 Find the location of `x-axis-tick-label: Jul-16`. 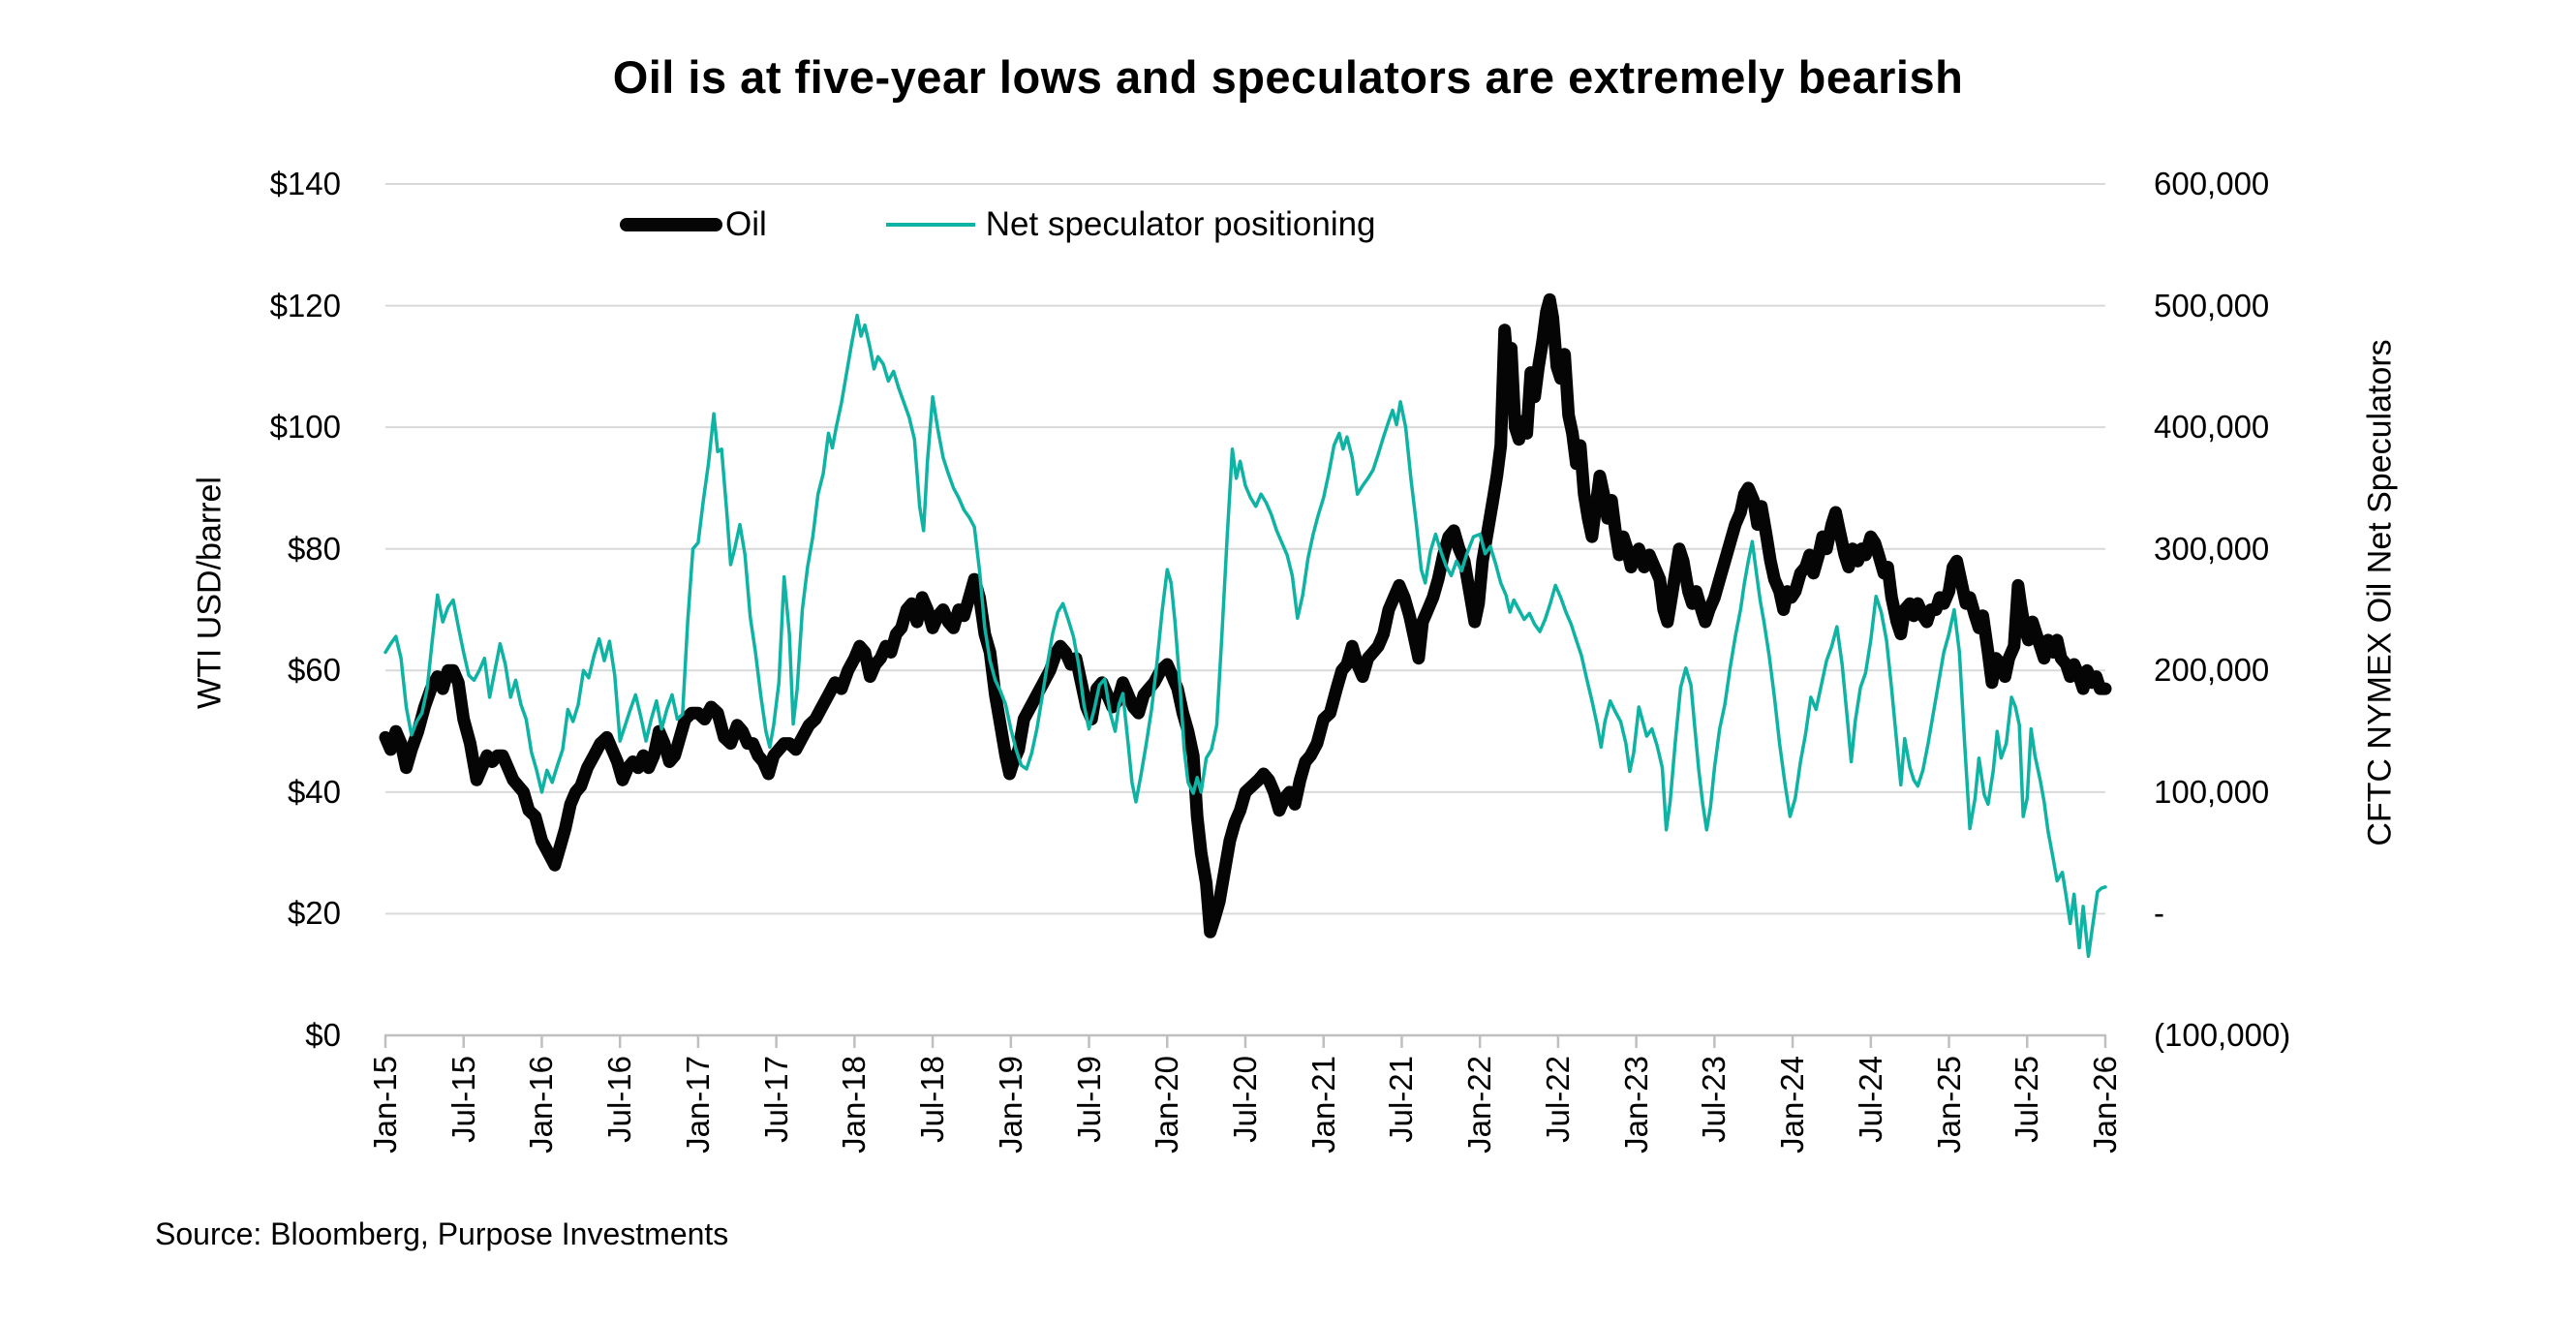

x-axis-tick-label: Jul-16 is located at coordinates (619, 1100).